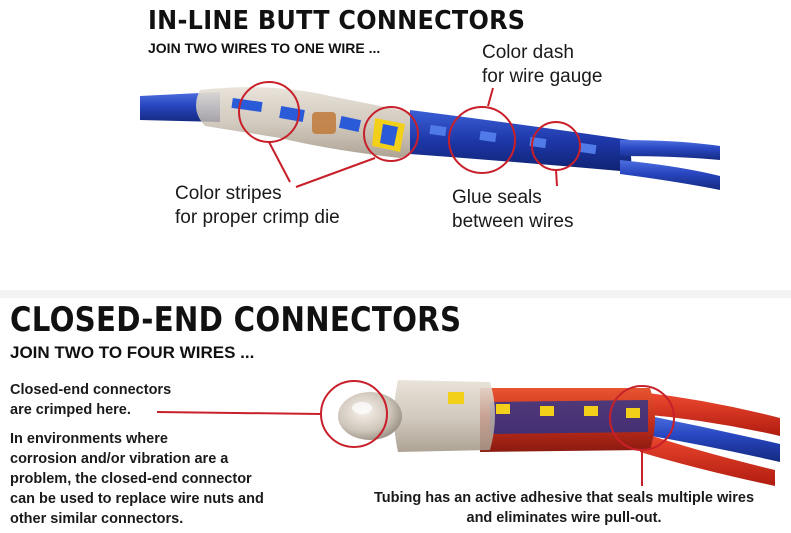 The height and width of the screenshot is (533, 791). Describe the element at coordinates (131, 479) in the screenshot. I see `label-line: problem, the closed-end connector` at that location.